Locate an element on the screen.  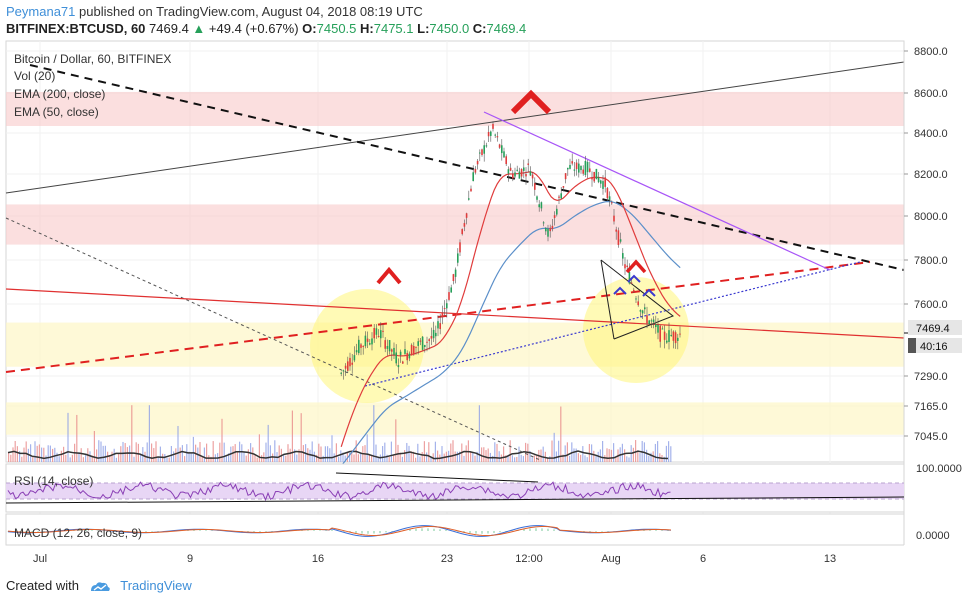
author-link: Peymana71 is located at coordinates (41, 11).